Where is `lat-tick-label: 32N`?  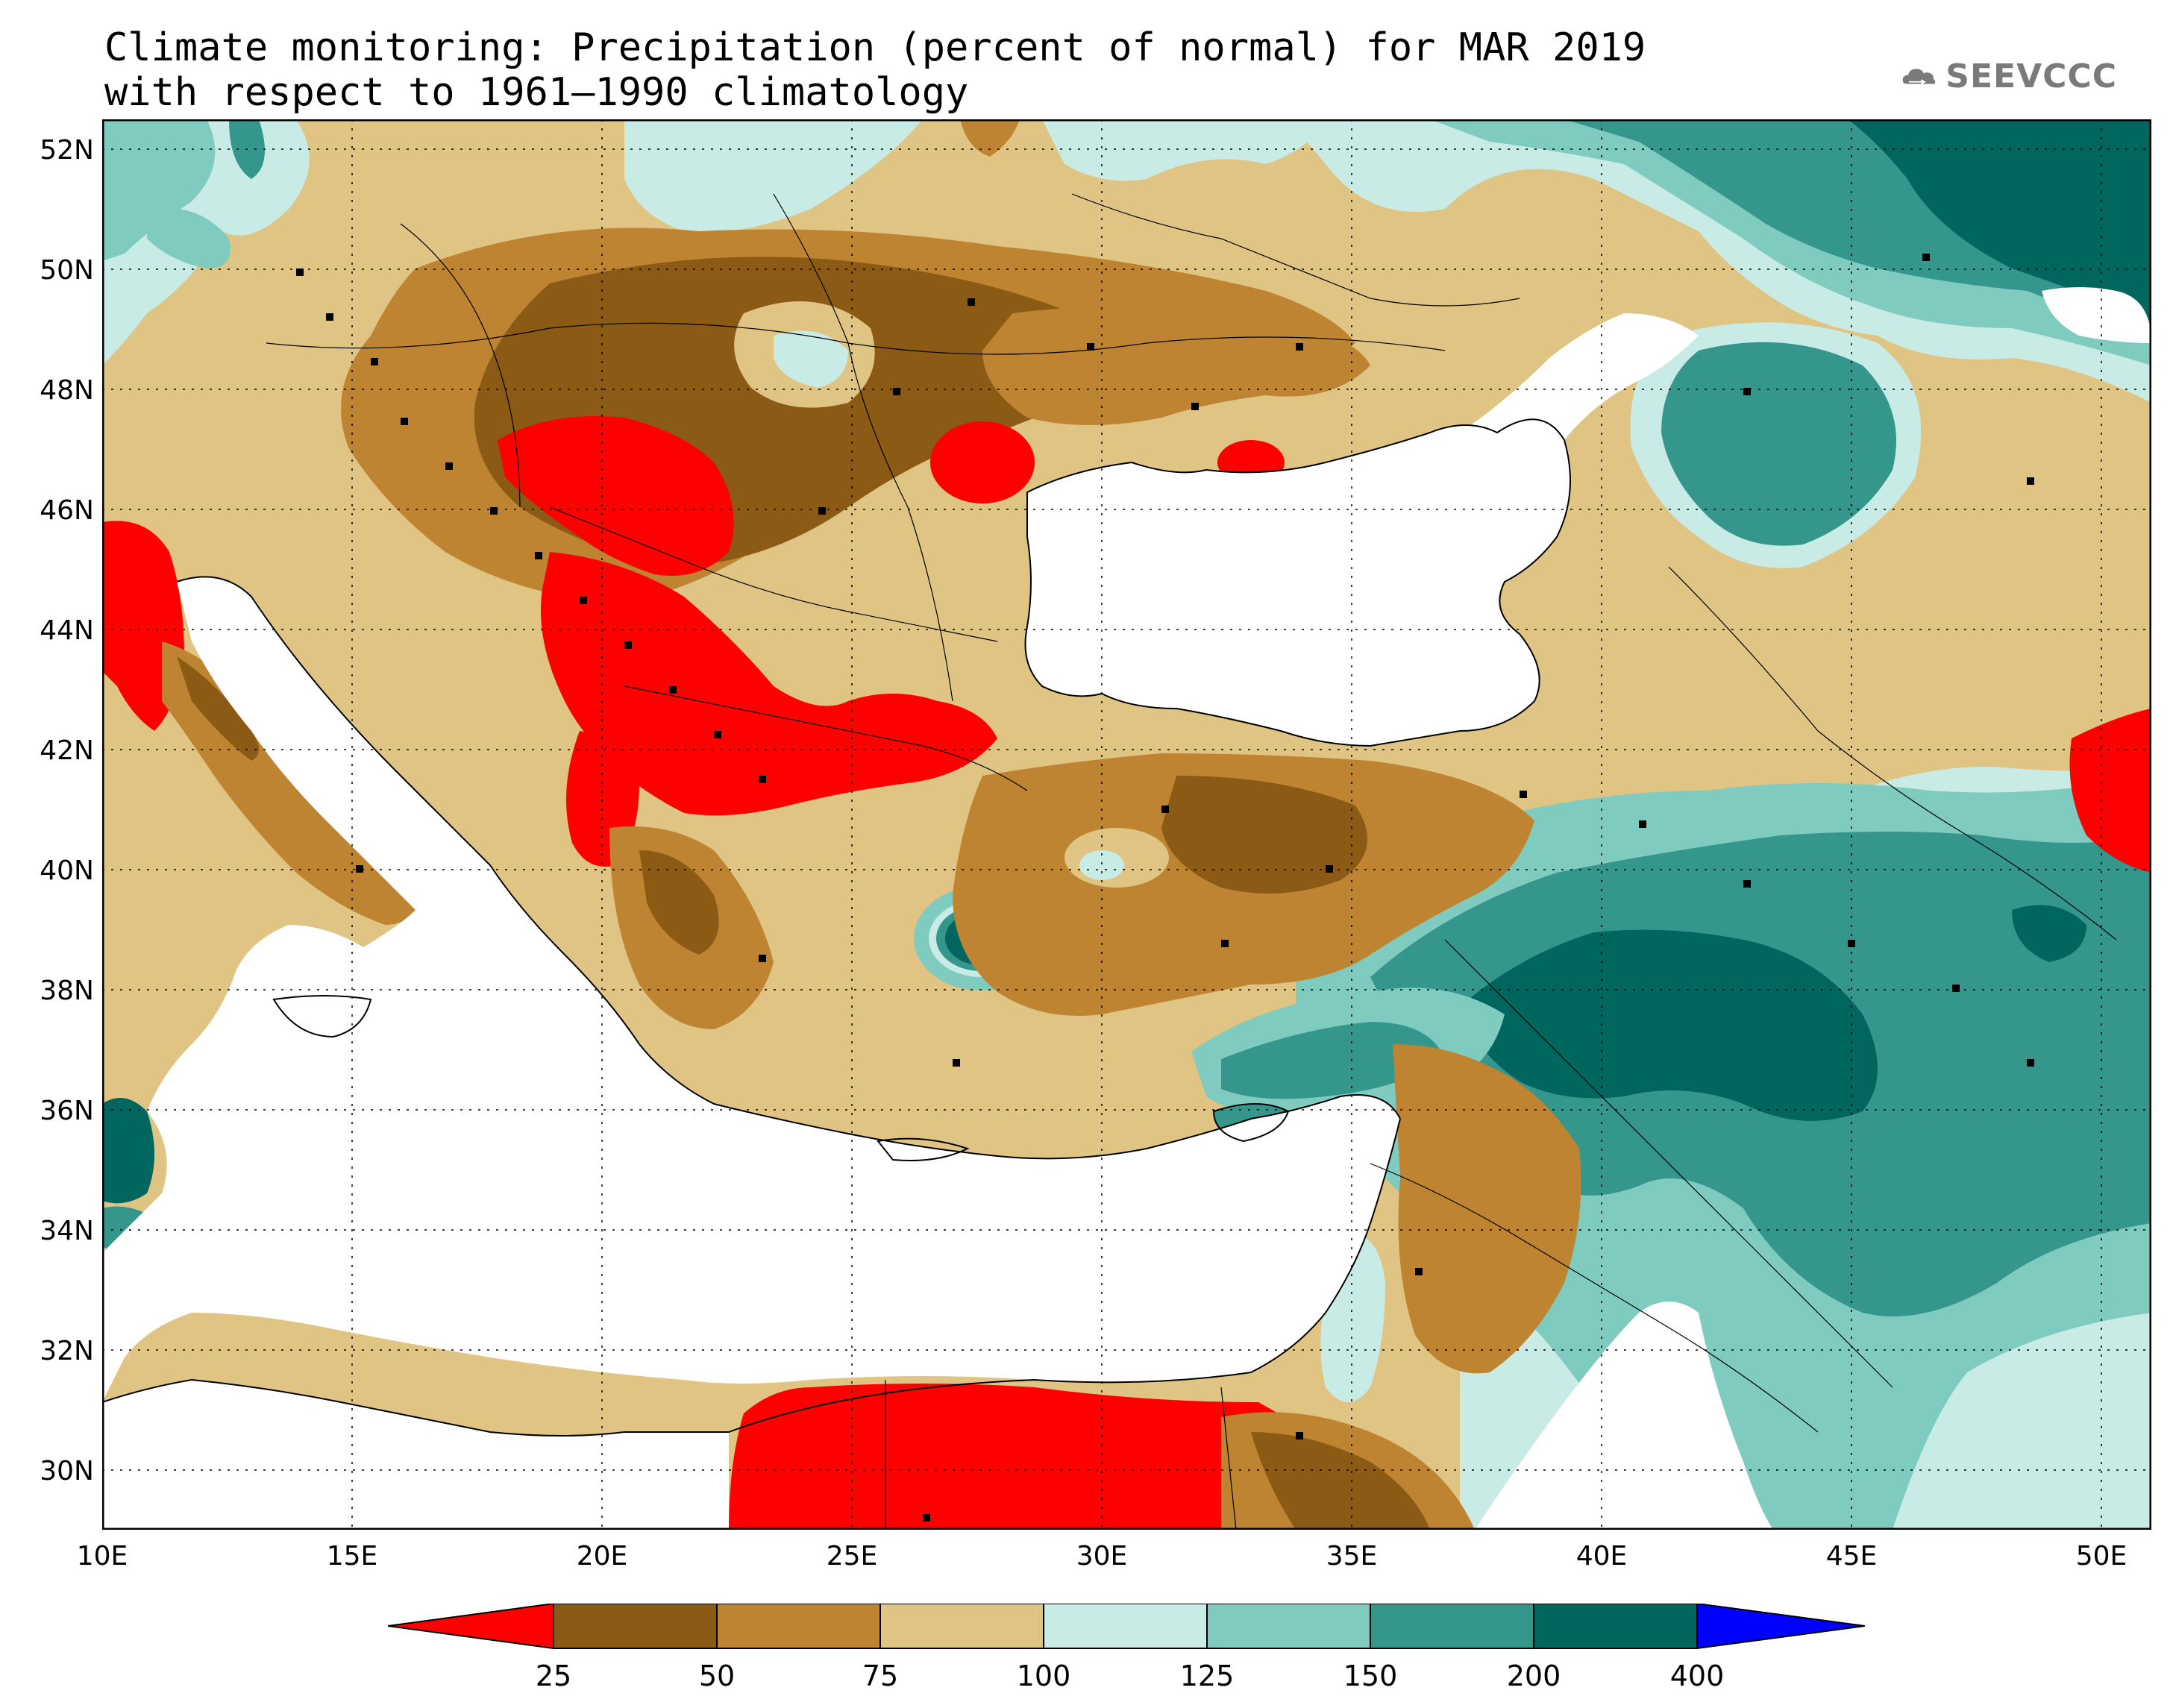
lat-tick-label: 32N is located at coordinates (67, 1351).